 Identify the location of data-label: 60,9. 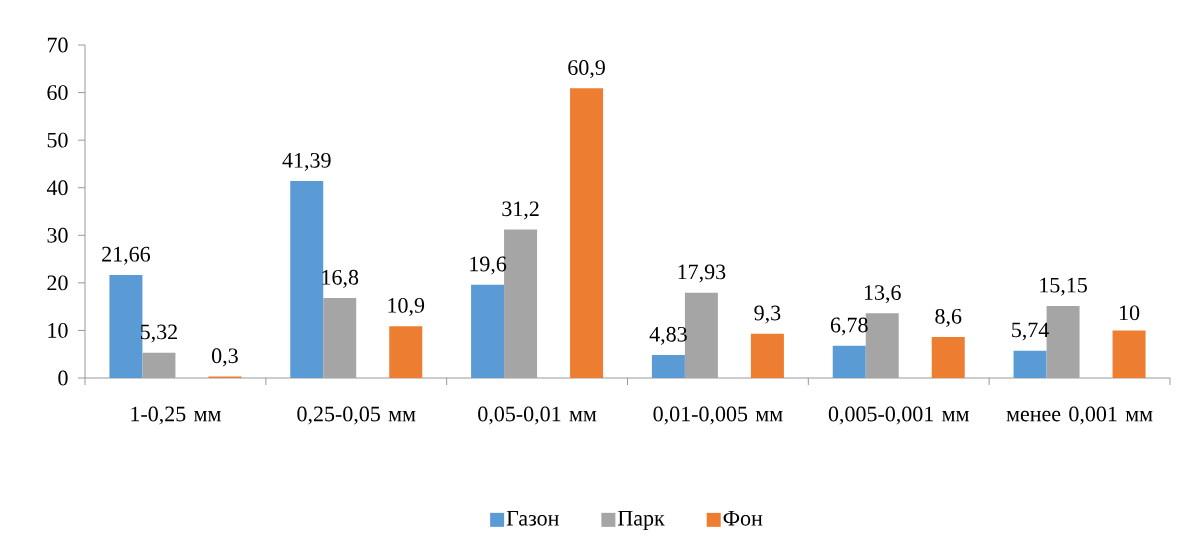
(586, 69).